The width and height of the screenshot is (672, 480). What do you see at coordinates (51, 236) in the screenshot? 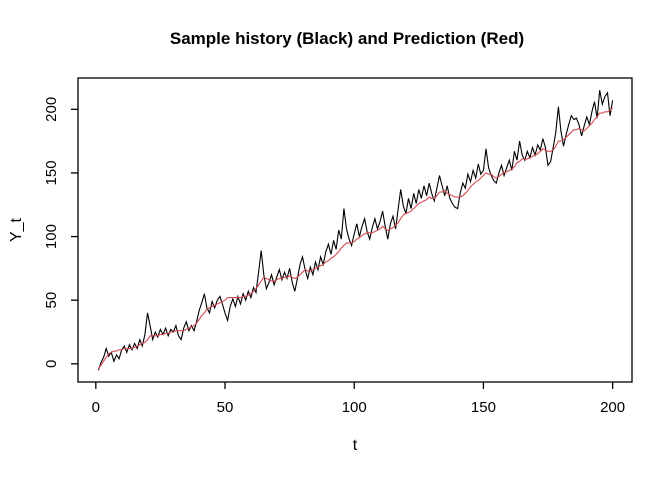
I see `y-tick-label: 100` at bounding box center [51, 236].